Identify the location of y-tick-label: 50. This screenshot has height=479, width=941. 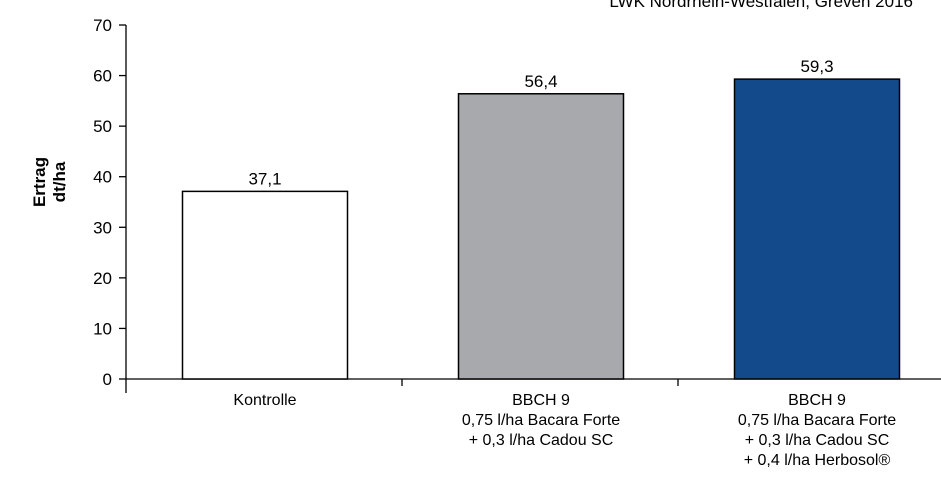
(102, 126).